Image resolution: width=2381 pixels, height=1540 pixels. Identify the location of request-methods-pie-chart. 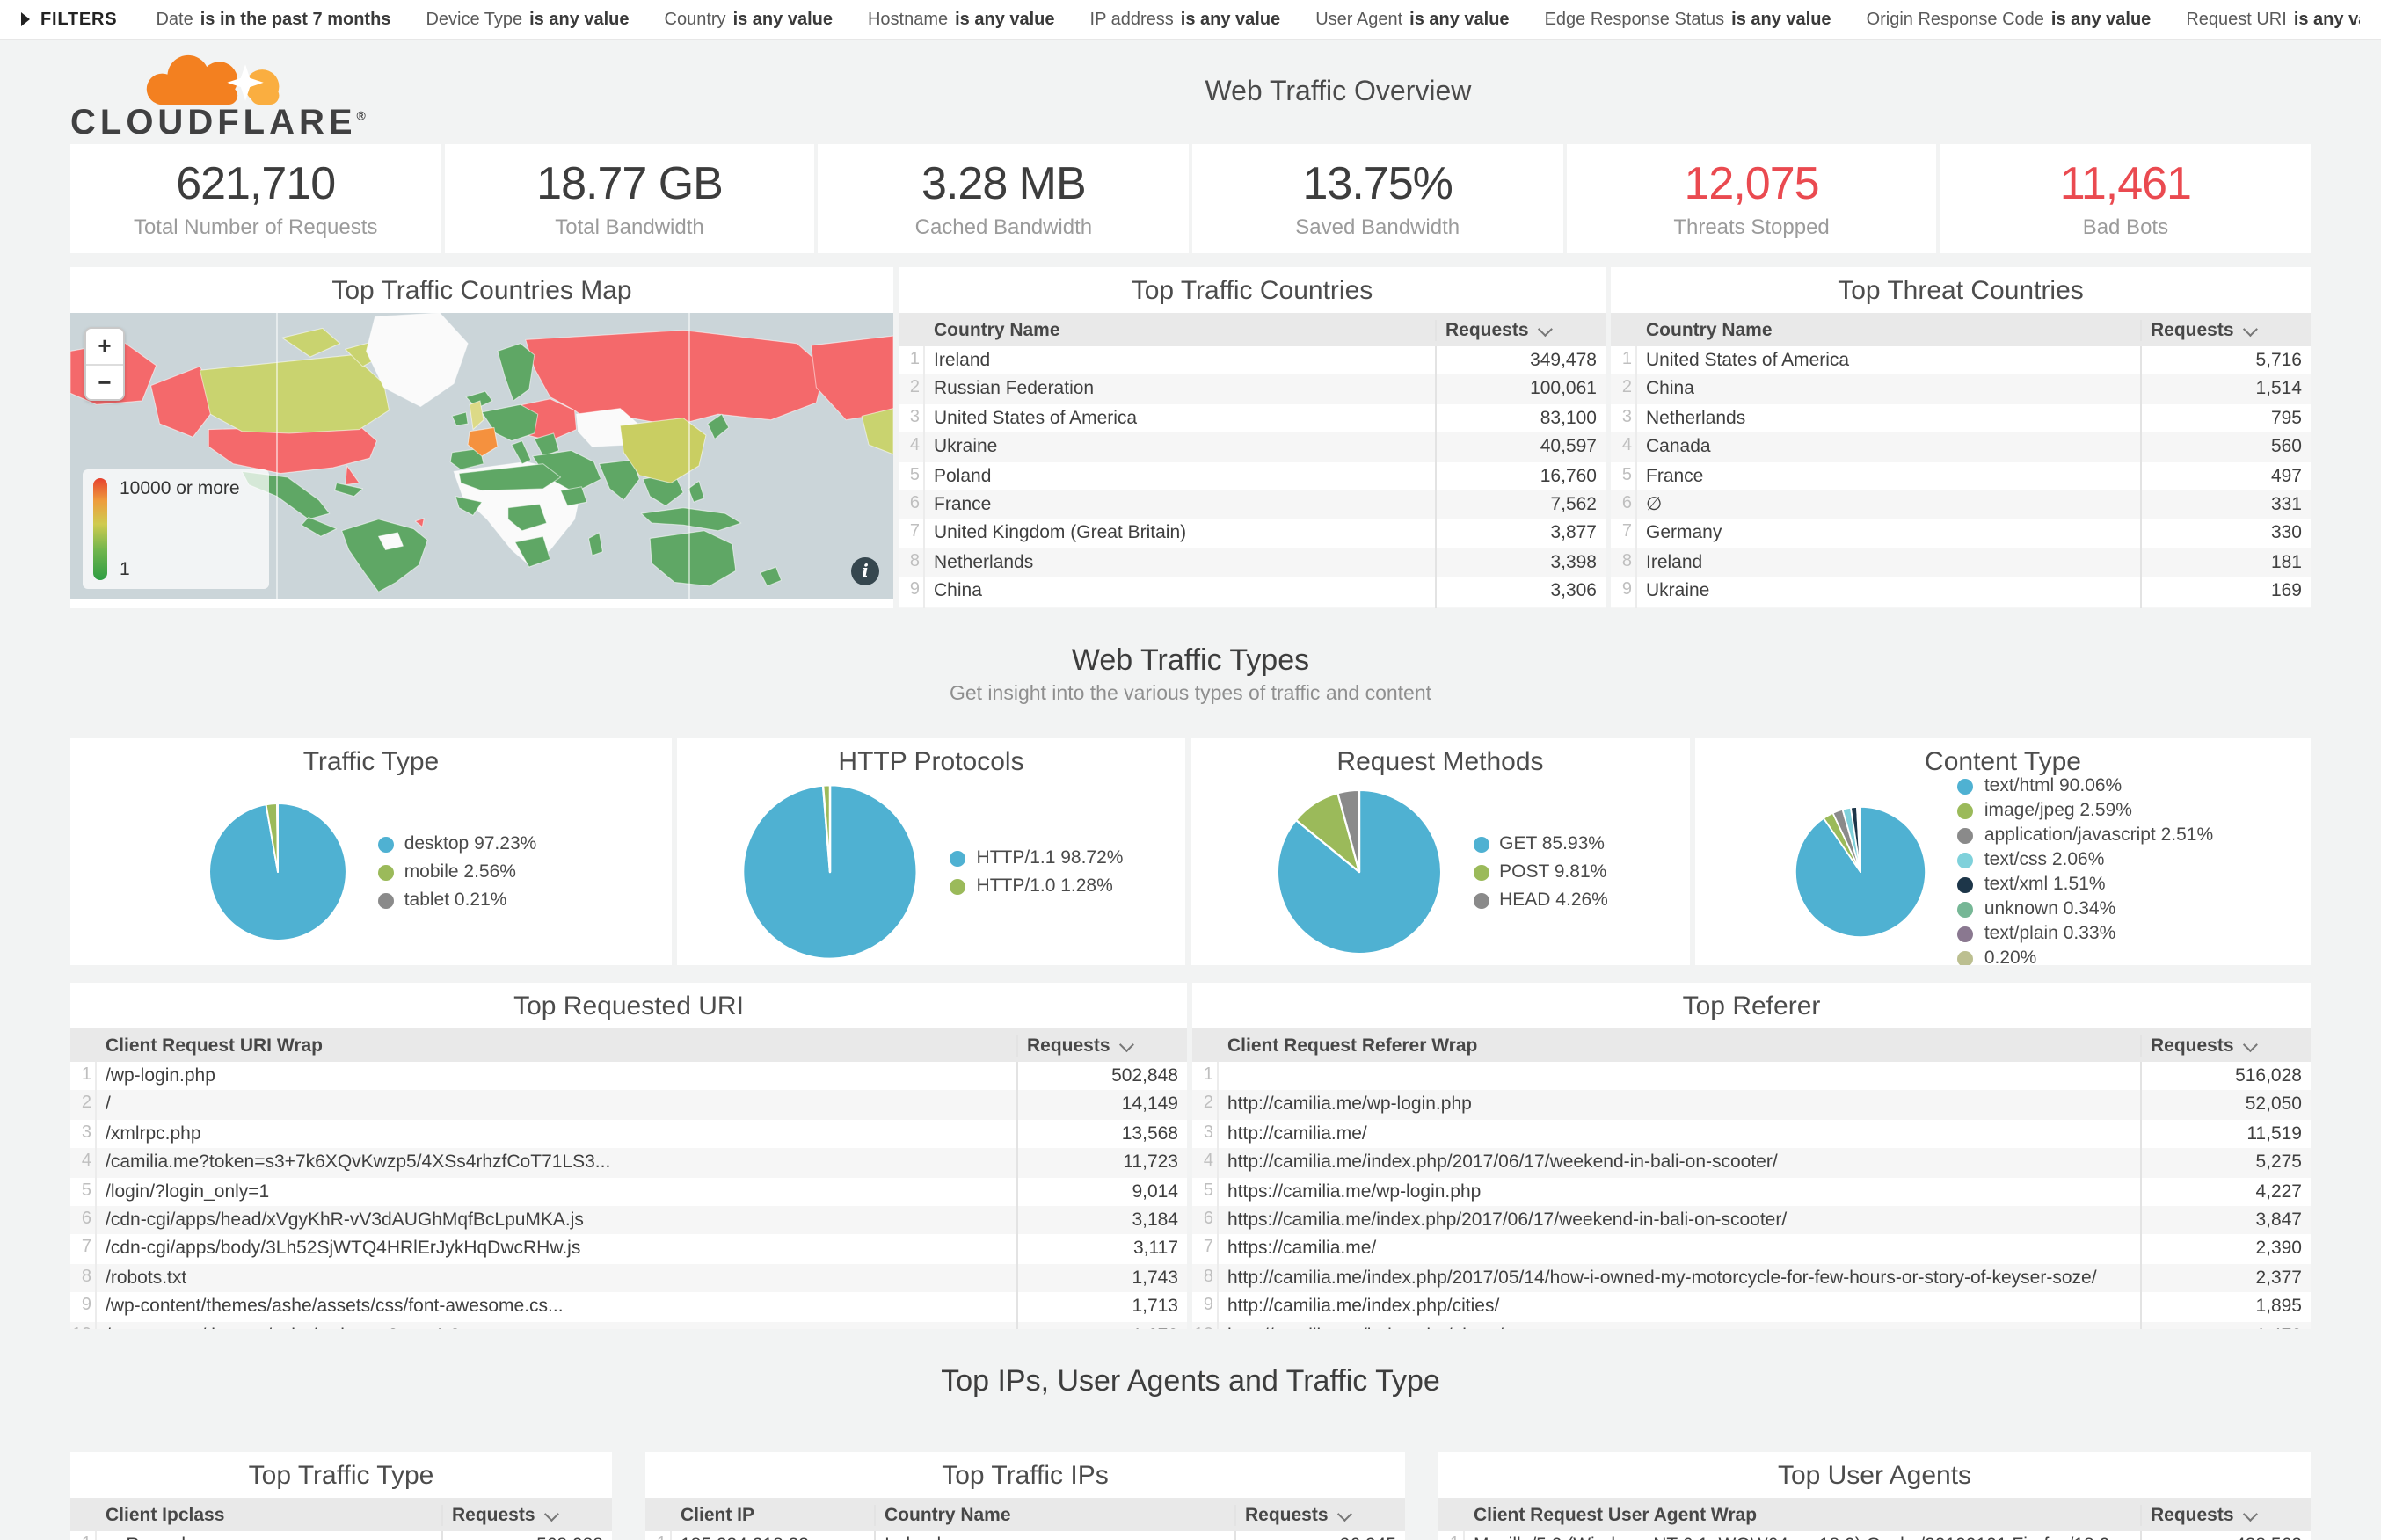
(1358, 872).